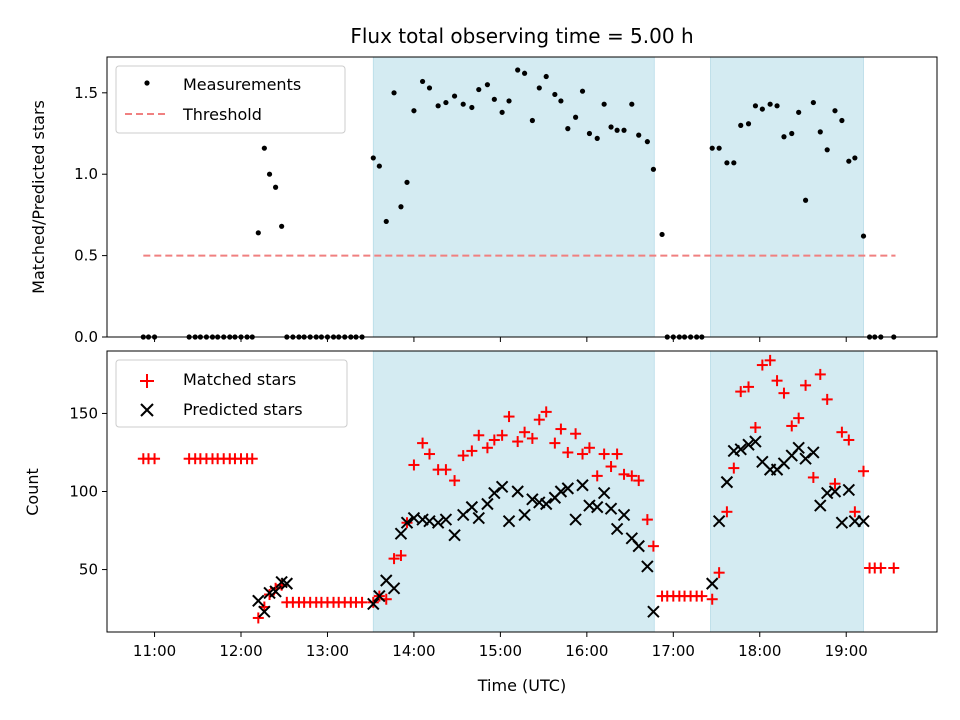 The height and width of the screenshot is (720, 960). Describe the element at coordinates (759, 651) in the screenshot. I see `x-tick-label: 18:00` at that location.